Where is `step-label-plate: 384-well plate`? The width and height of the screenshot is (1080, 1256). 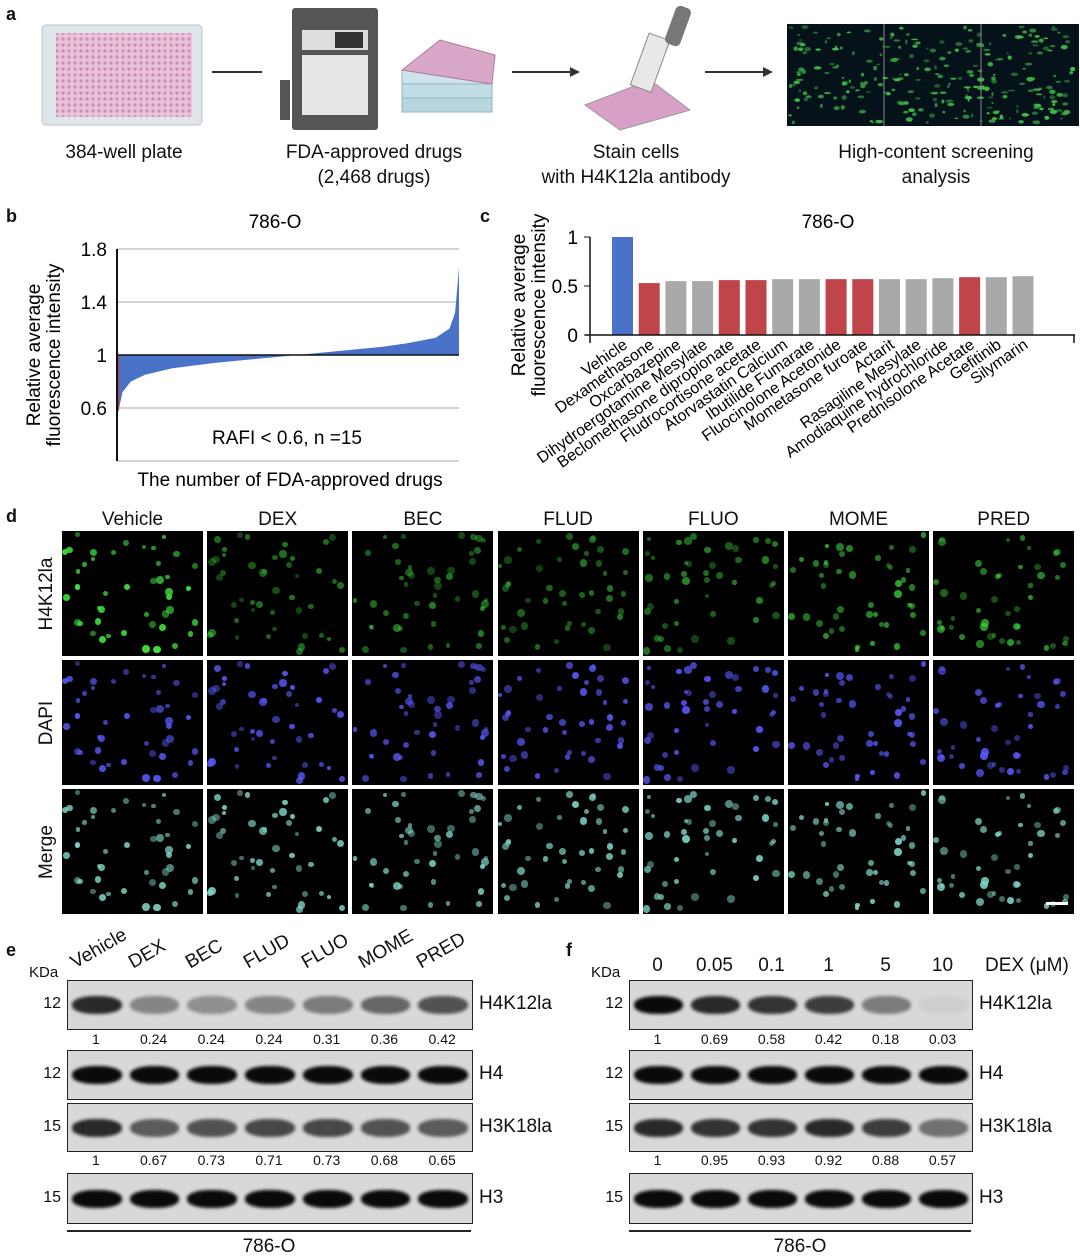
step-label-plate: 384-well plate is located at coordinates (124, 152).